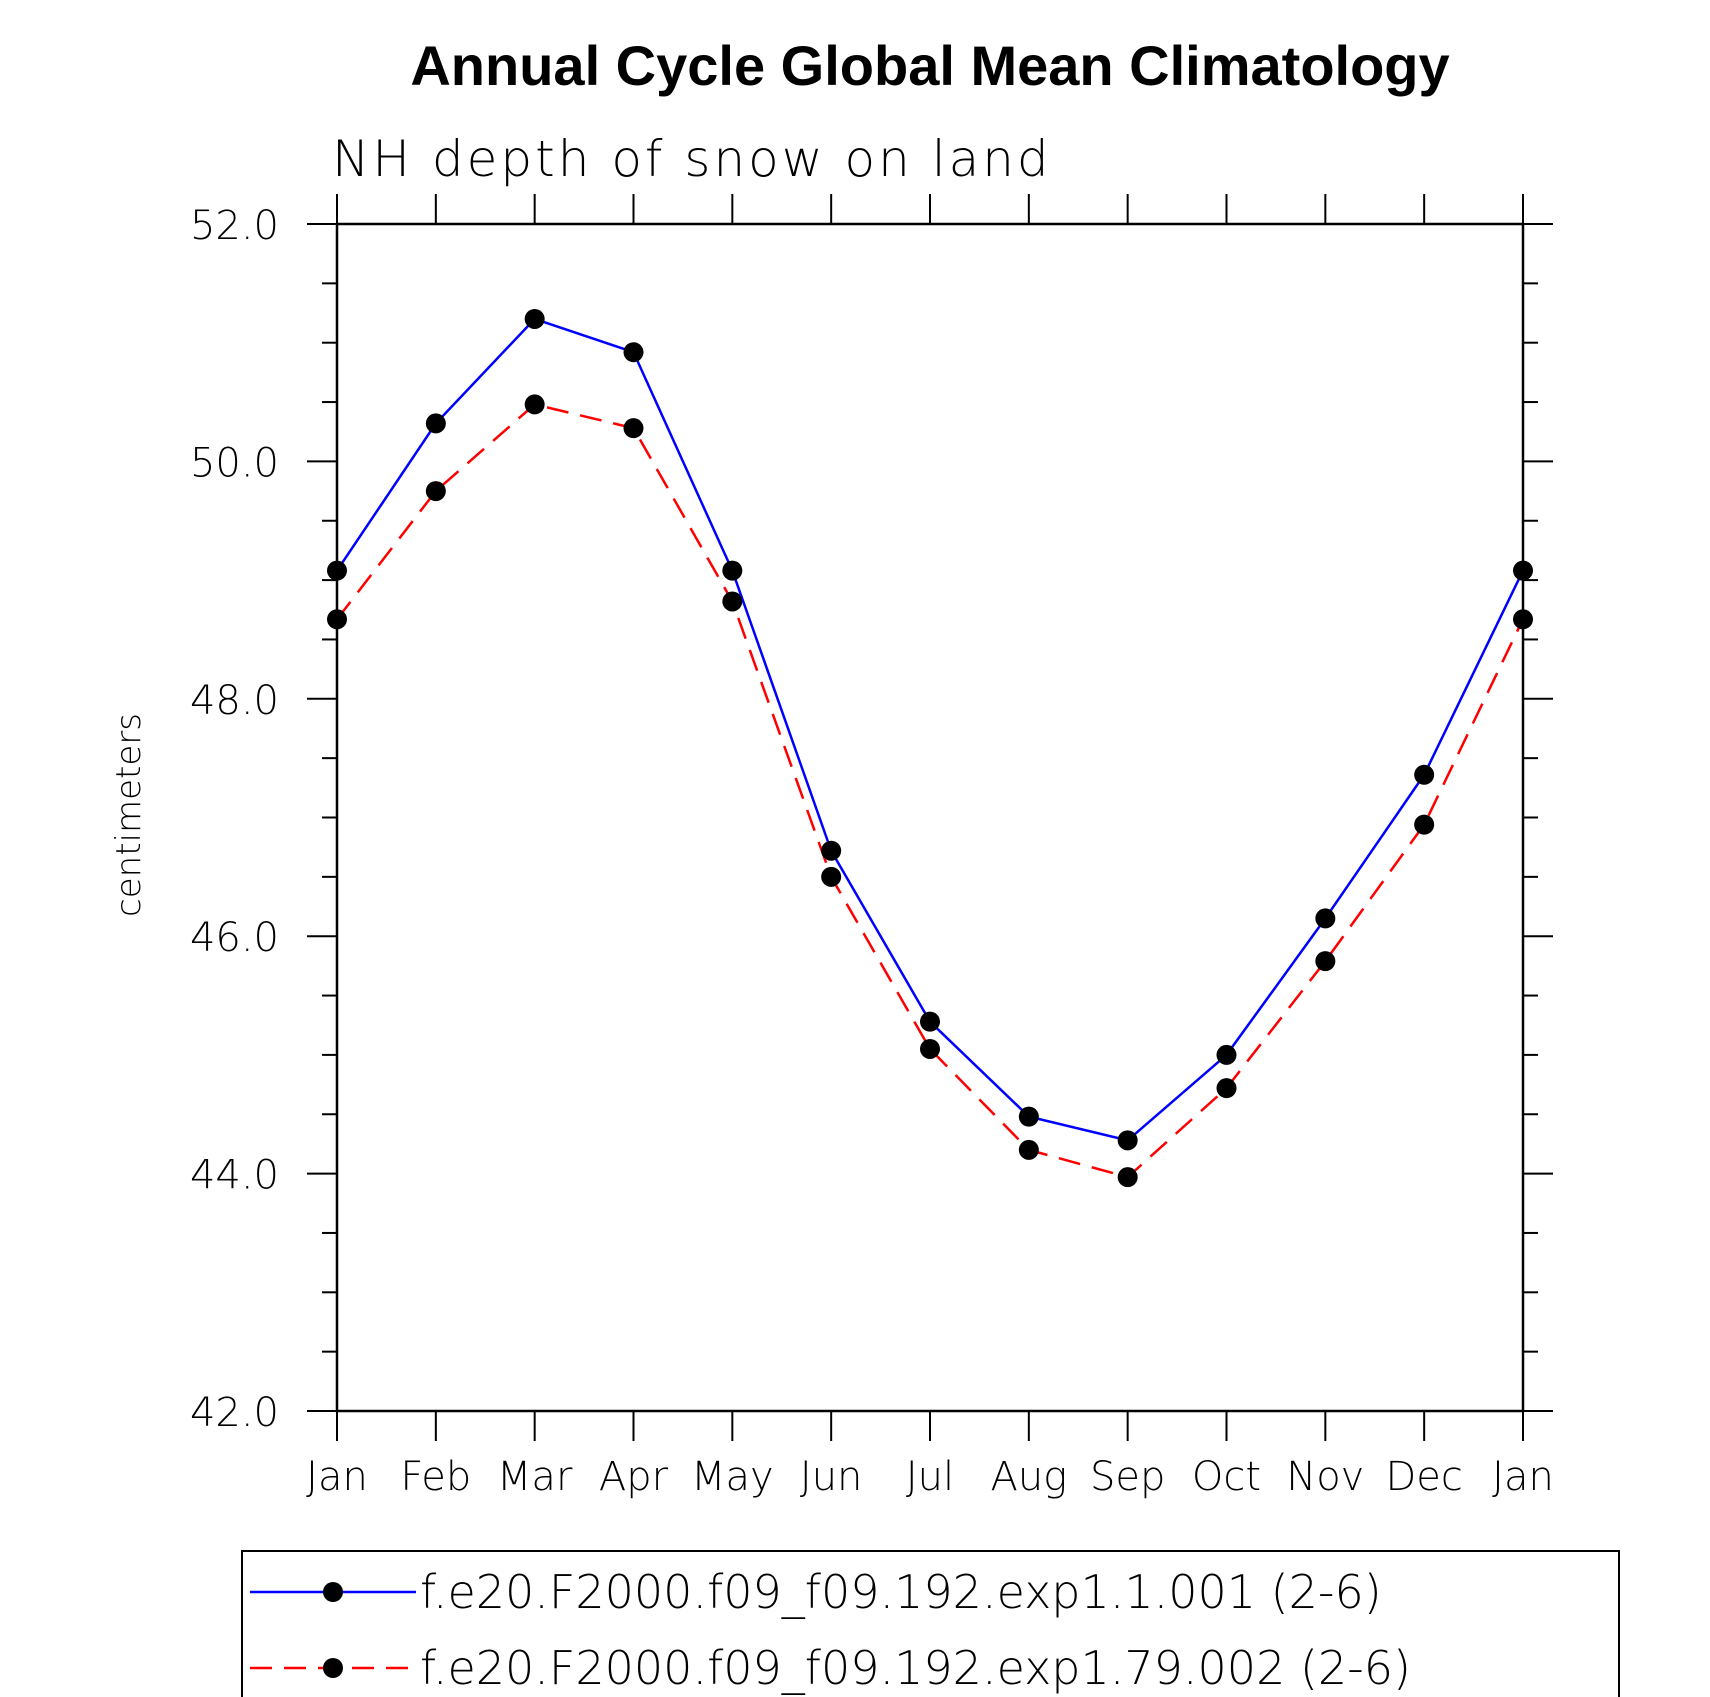 The width and height of the screenshot is (1710, 1697). Describe the element at coordinates (1226, 1477) in the screenshot. I see `x-tick-label: Oct` at that location.